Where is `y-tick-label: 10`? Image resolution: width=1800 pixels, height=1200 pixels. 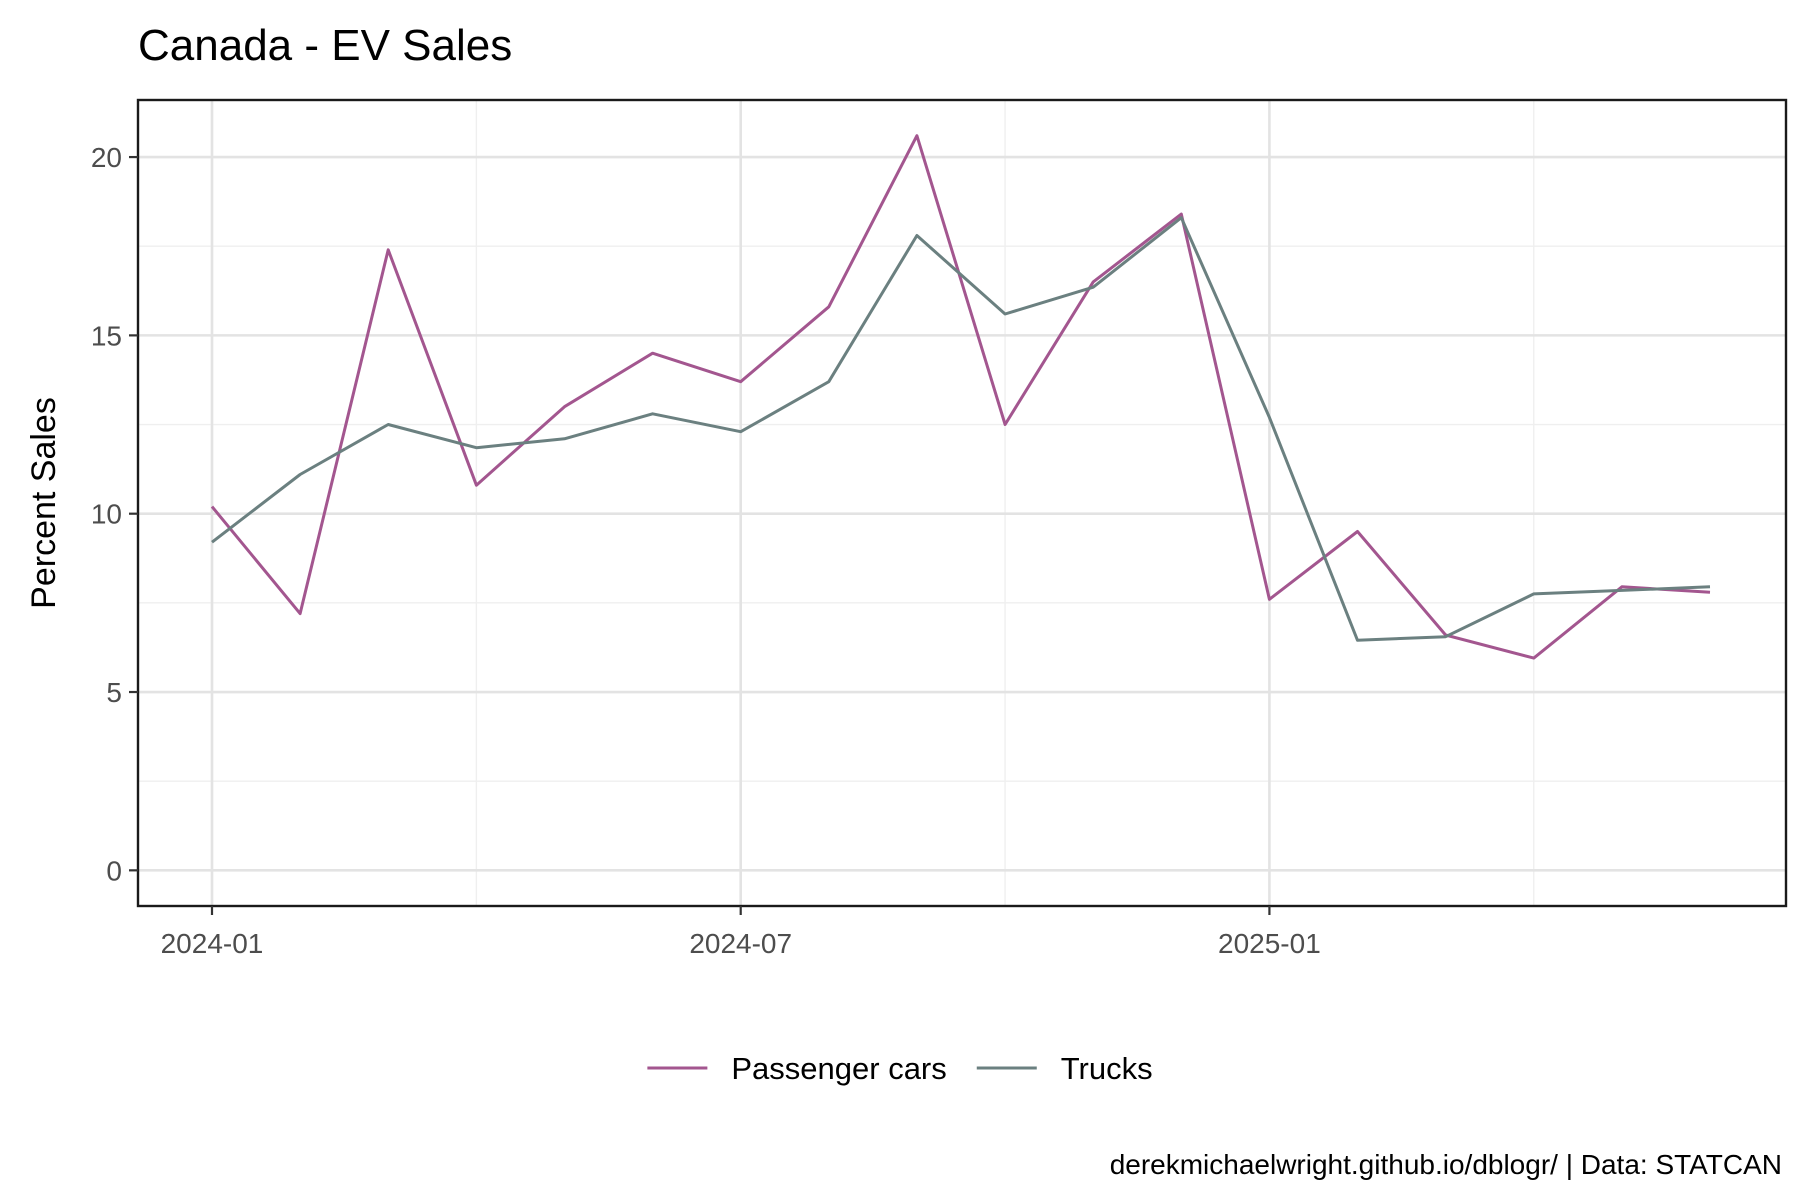 y-tick-label: 10 is located at coordinates (106, 514).